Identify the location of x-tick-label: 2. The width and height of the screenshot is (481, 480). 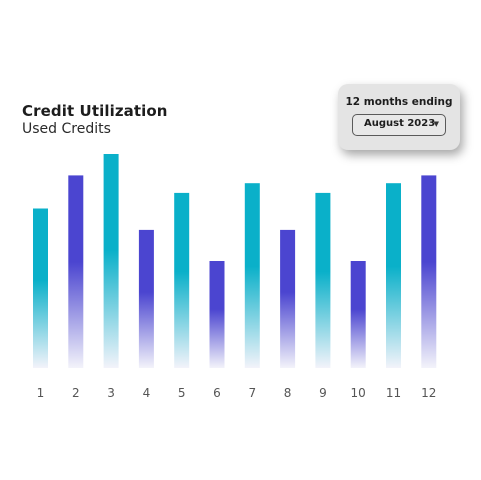
(76, 393).